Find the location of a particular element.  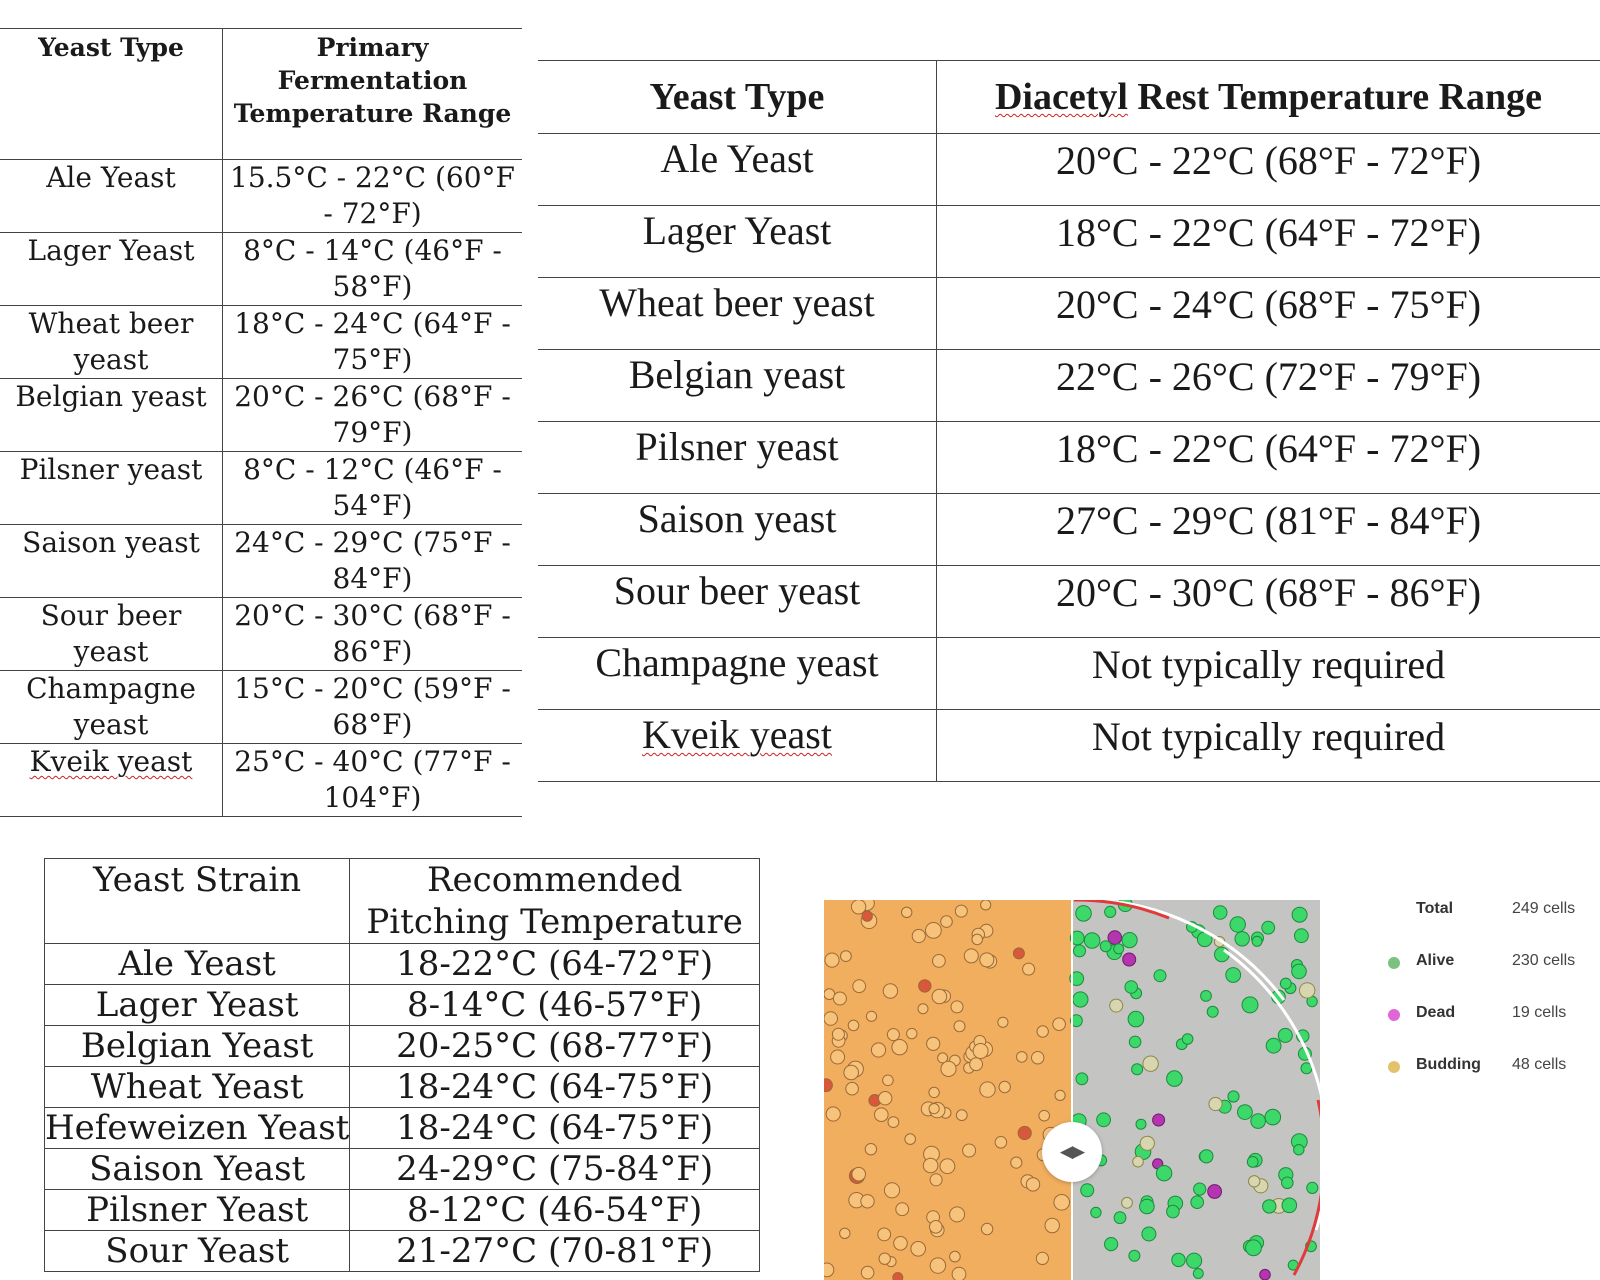

yeast-type-cell: Champagne yeast is located at coordinates (737, 673).